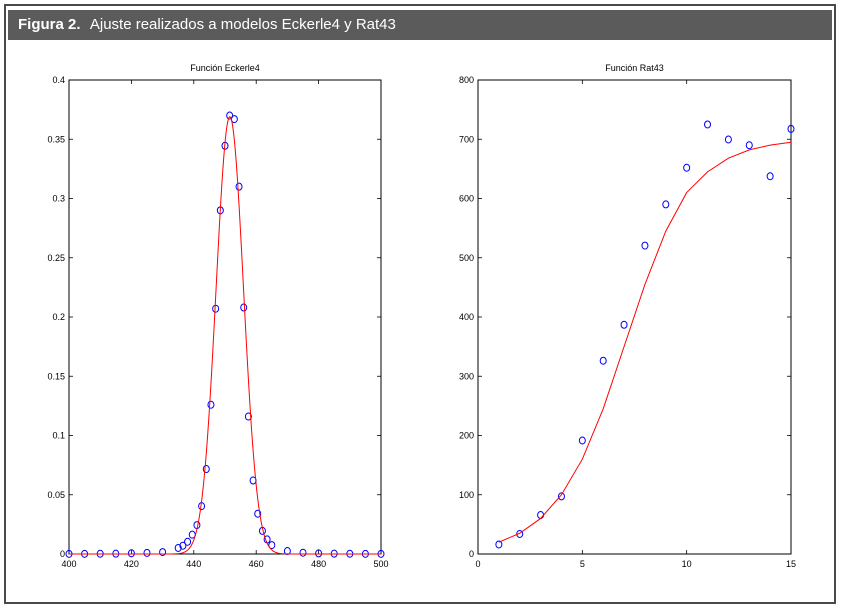 The width and height of the screenshot is (842, 609). I want to click on chart-title: Función Eckerle4, so click(225, 68).